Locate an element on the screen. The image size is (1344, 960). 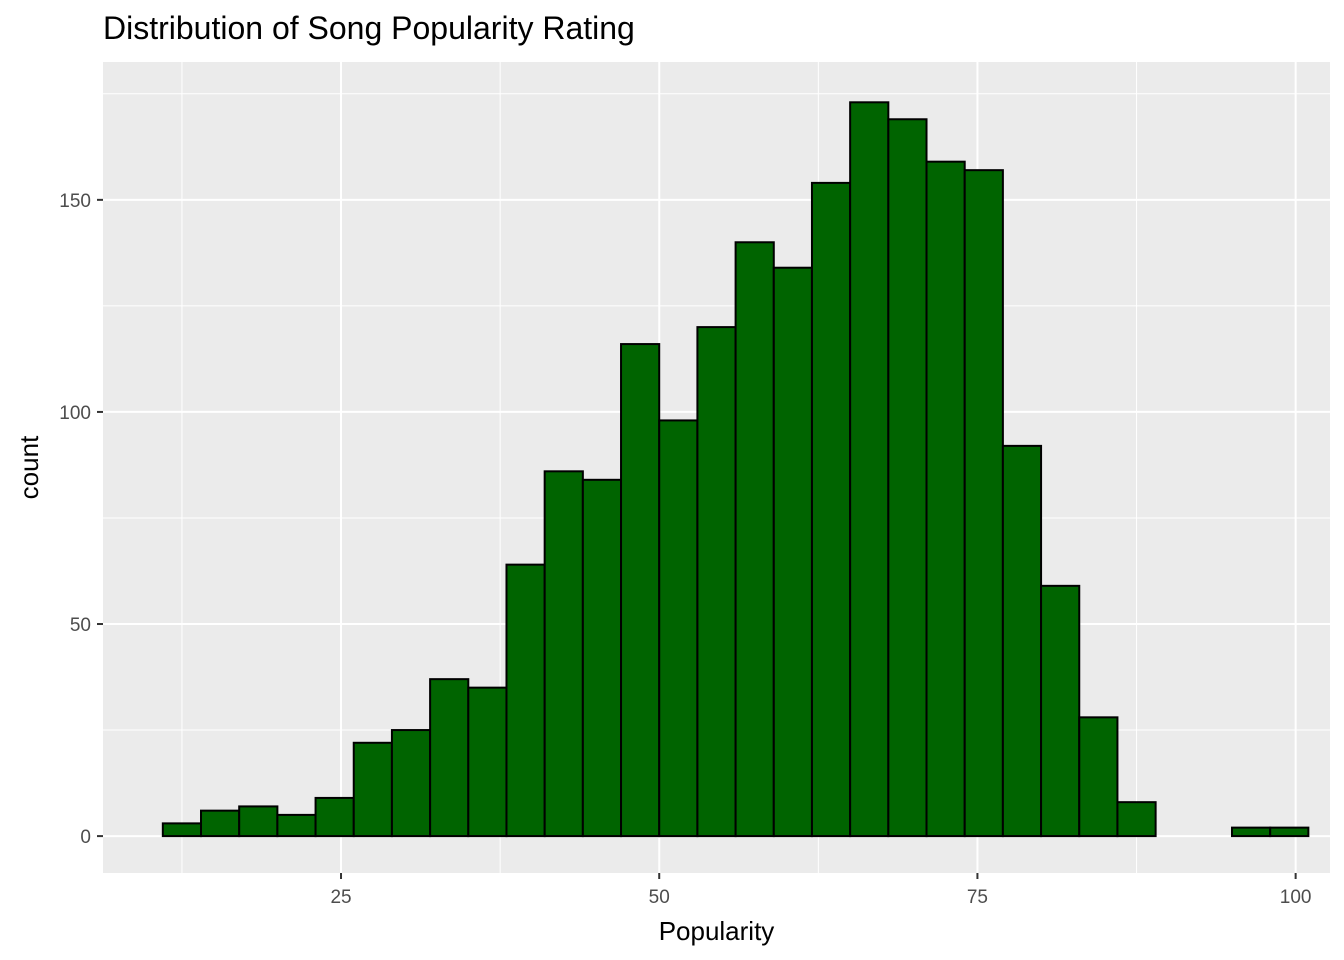
x-tick-label: 50 is located at coordinates (659, 897).